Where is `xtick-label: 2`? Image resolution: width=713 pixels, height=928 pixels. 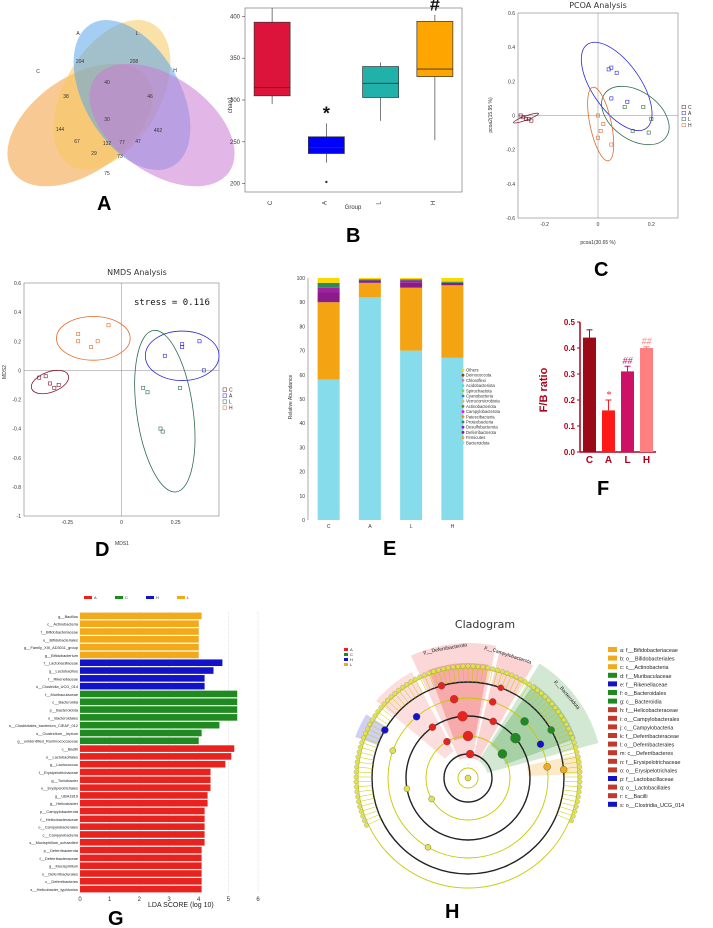
xtick-label: 2 is located at coordinates (140, 900).